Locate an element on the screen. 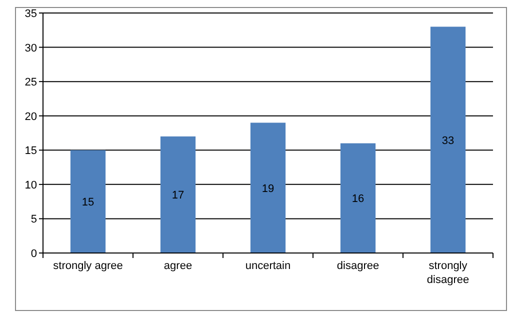  data-label: 33 is located at coordinates (448, 140).